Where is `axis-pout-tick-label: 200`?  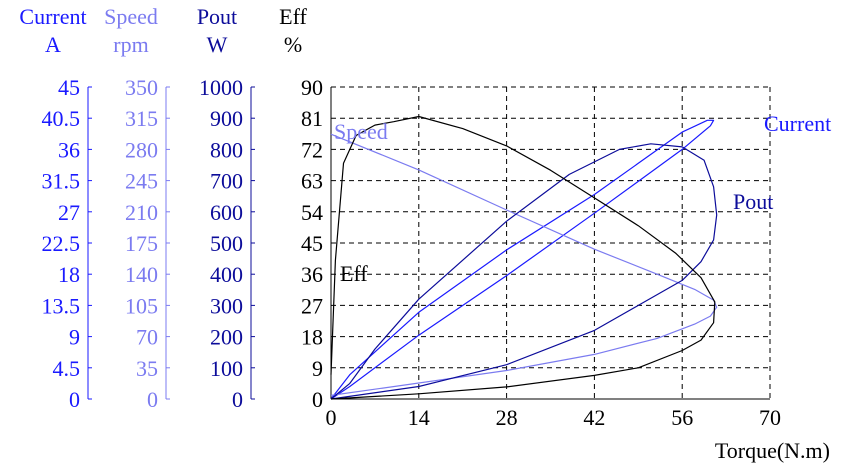
axis-pout-tick-label: 200 is located at coordinates (226, 337).